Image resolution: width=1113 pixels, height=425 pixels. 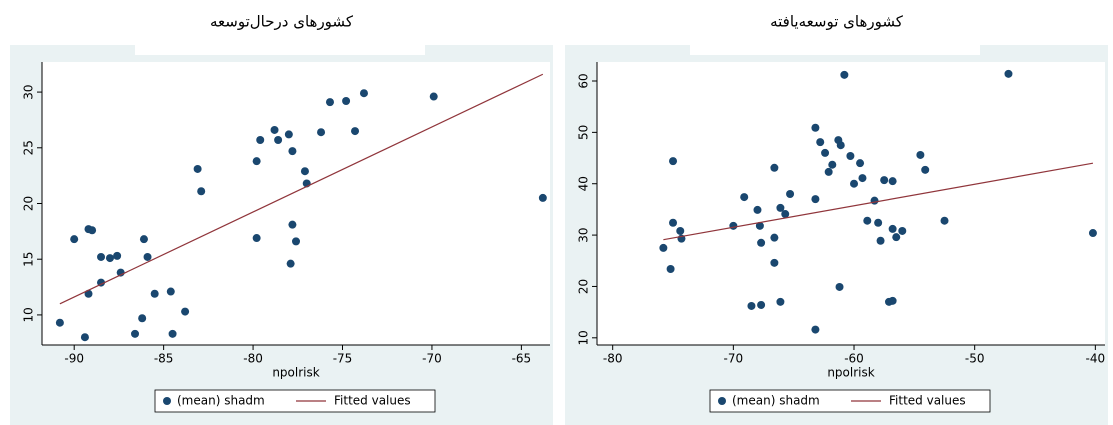 I want to click on x-tick-label: -40, so click(x=1096, y=359).